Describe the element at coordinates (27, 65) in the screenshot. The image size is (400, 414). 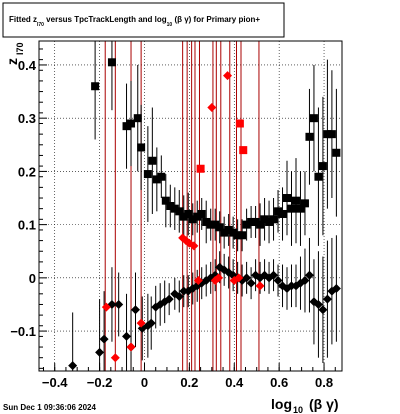
I see `y-tick-label: 0.4` at that location.